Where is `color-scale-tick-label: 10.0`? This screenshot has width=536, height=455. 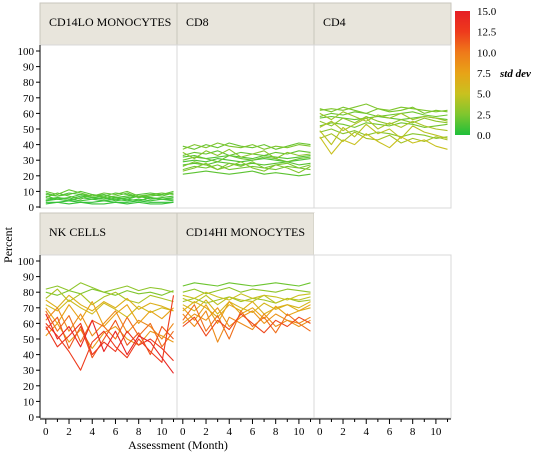
color-scale-tick-label: 10.0 is located at coordinates (487, 53).